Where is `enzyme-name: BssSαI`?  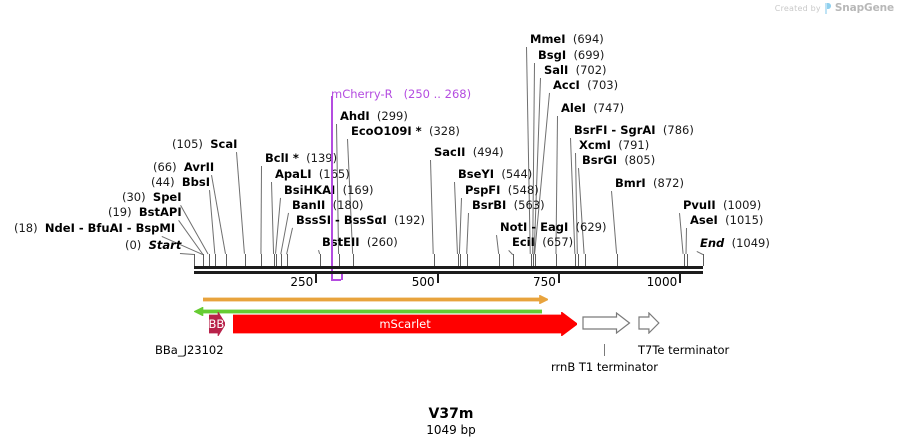
enzyme-name: BssSαI is located at coordinates (365, 220).